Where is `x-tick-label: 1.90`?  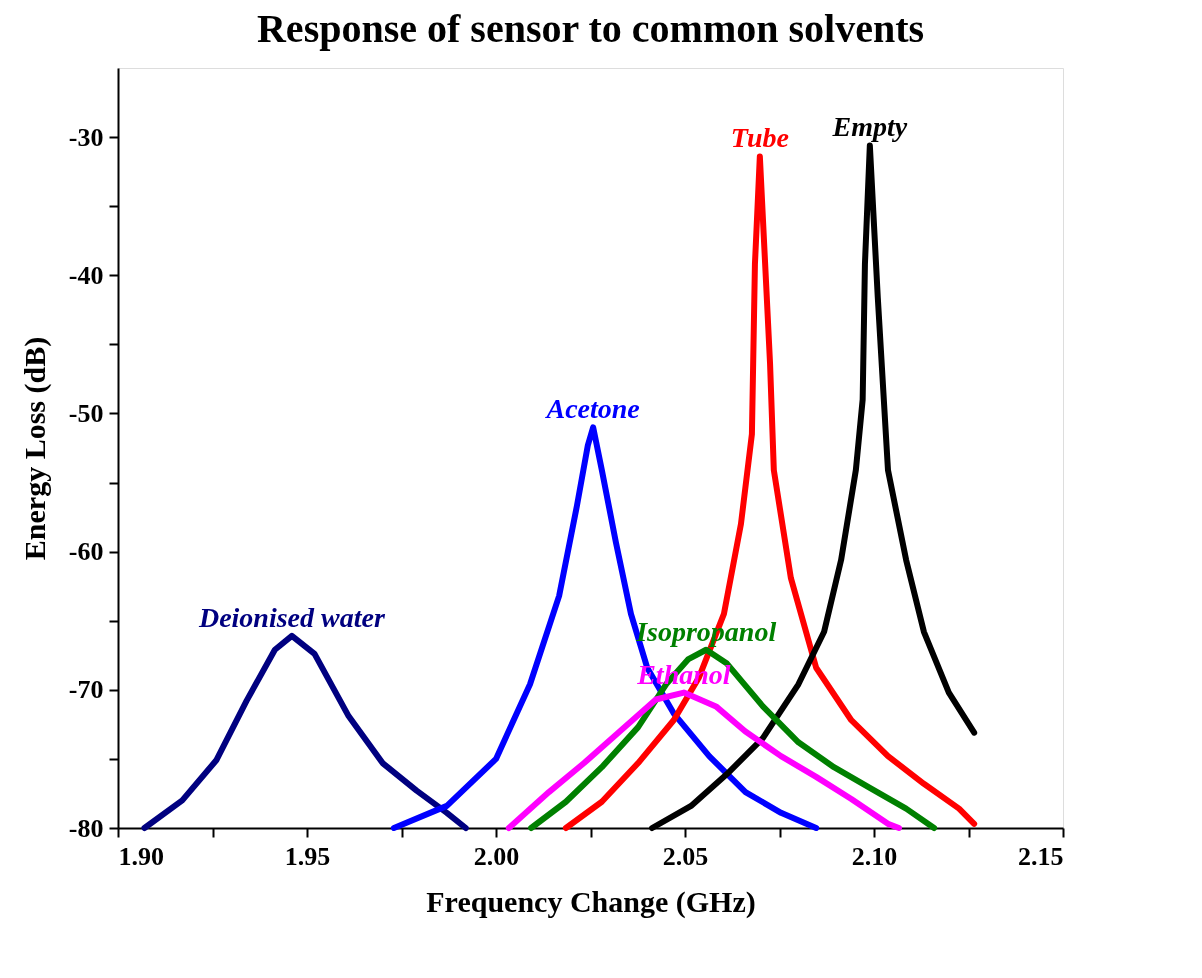 x-tick-label: 1.90 is located at coordinates (141, 856).